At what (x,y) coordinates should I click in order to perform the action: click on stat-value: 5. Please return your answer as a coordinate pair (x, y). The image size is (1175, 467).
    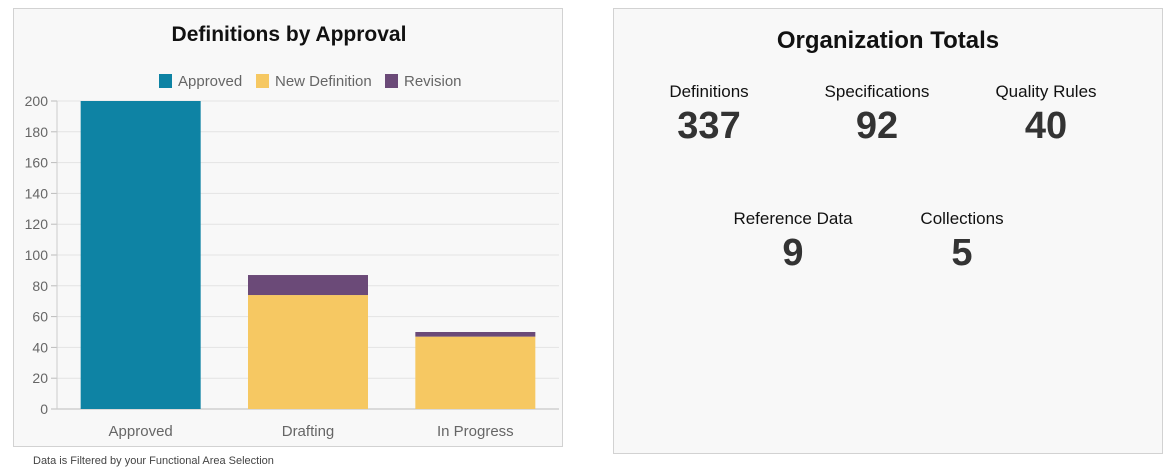
    Looking at the image, I should click on (962, 253).